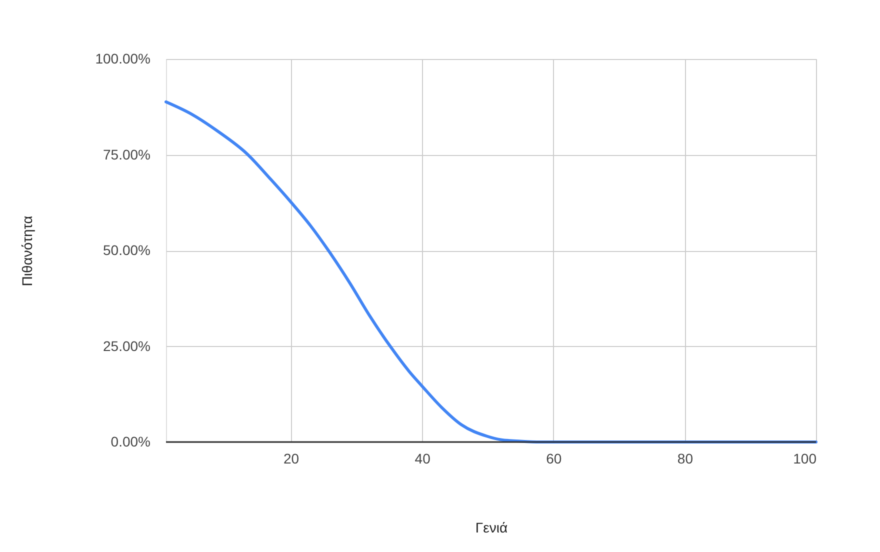 Image resolution: width=880 pixels, height=552 pixels. Describe the element at coordinates (126, 250) in the screenshot. I see `y-tick-label: 50.00%` at that location.